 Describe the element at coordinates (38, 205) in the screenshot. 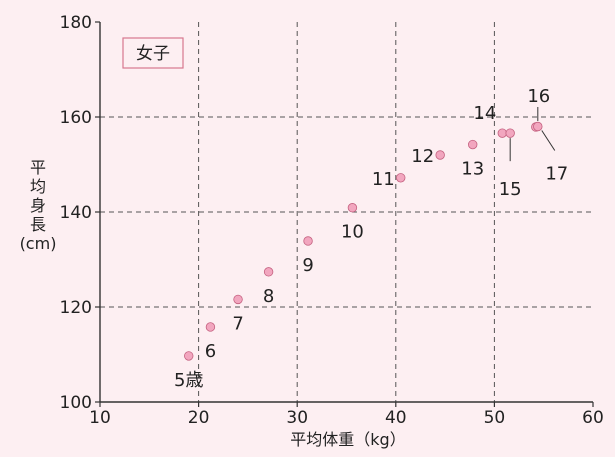

I see `y-axis-label-char: 身` at that location.